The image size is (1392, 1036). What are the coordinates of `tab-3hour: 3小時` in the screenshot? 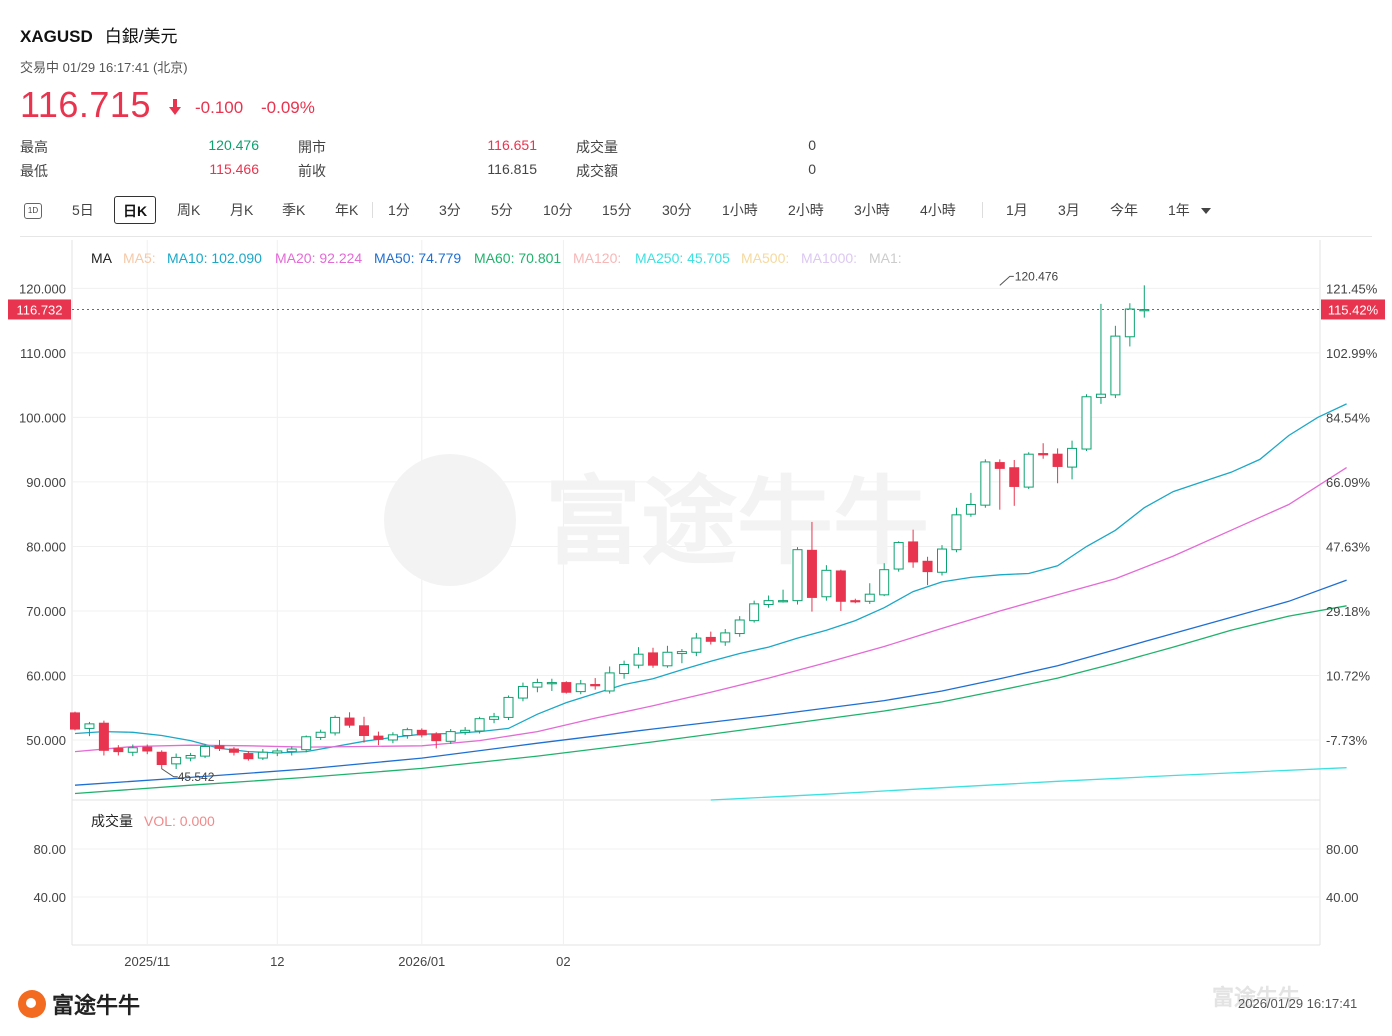 It's located at (872, 210).